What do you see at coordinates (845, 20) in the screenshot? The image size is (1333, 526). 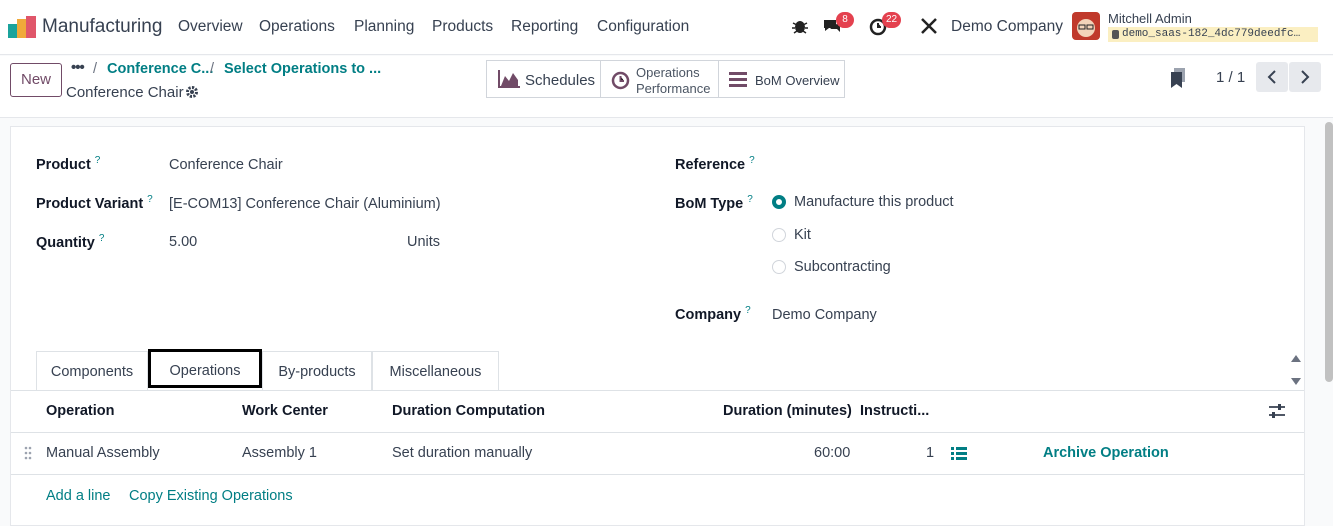 I see `chat-badge: 8` at bounding box center [845, 20].